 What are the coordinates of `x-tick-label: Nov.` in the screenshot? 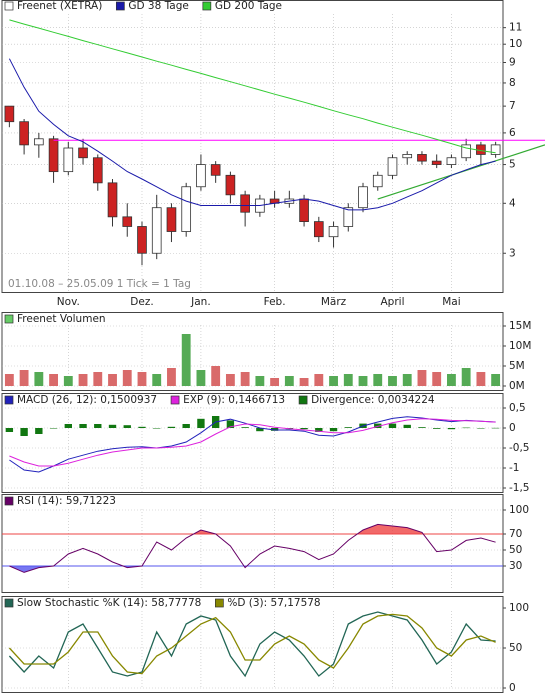 It's located at (68, 302).